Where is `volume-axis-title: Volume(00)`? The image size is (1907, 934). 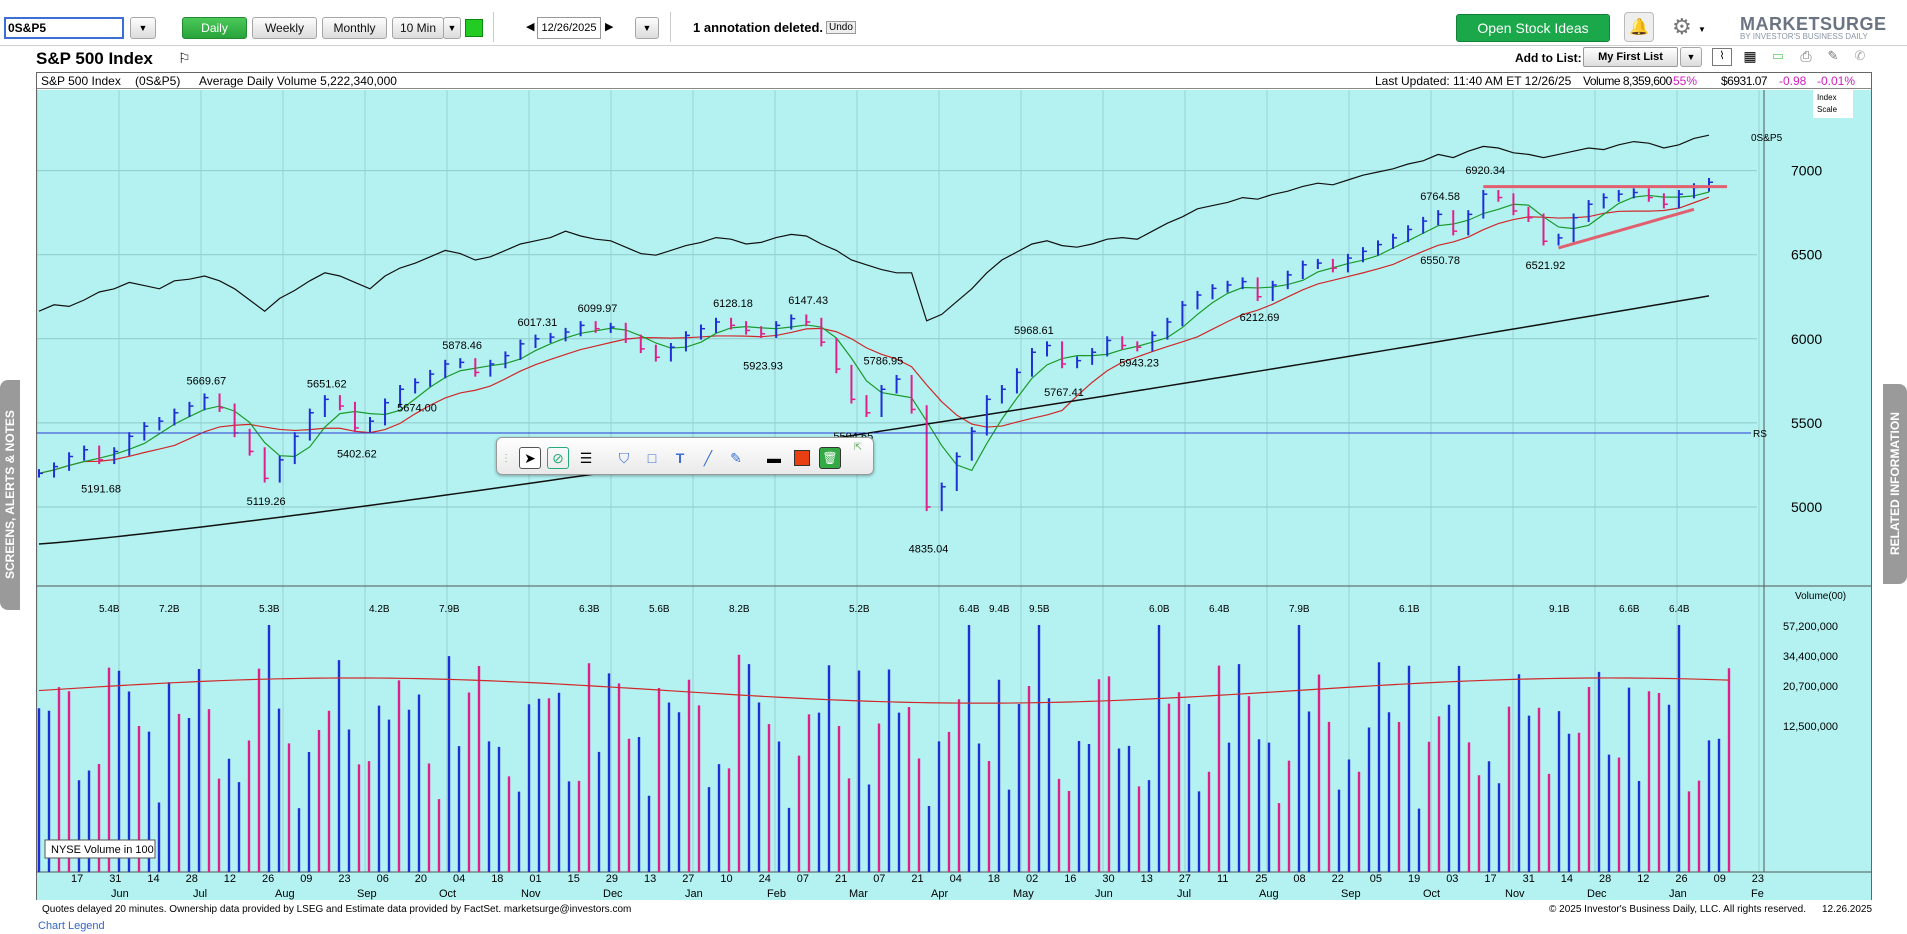
volume-axis-title: Volume(00) is located at coordinates (1820, 596).